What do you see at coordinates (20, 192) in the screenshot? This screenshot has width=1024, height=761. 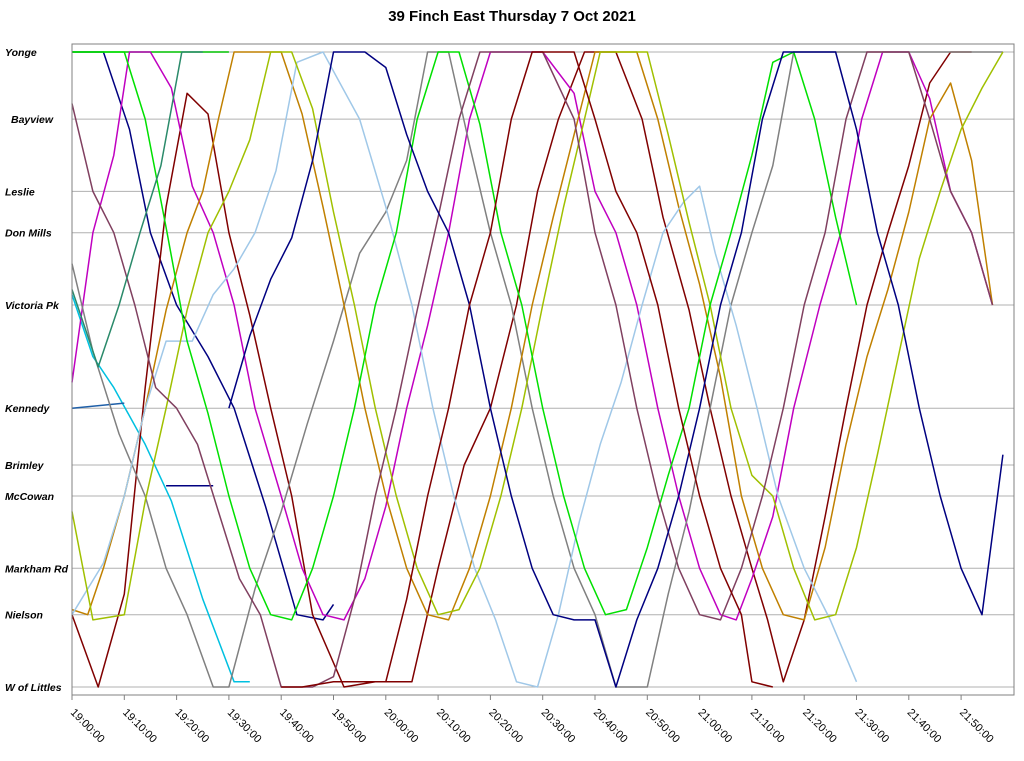 I see `y-tick-label: Leslie` at bounding box center [20, 192].